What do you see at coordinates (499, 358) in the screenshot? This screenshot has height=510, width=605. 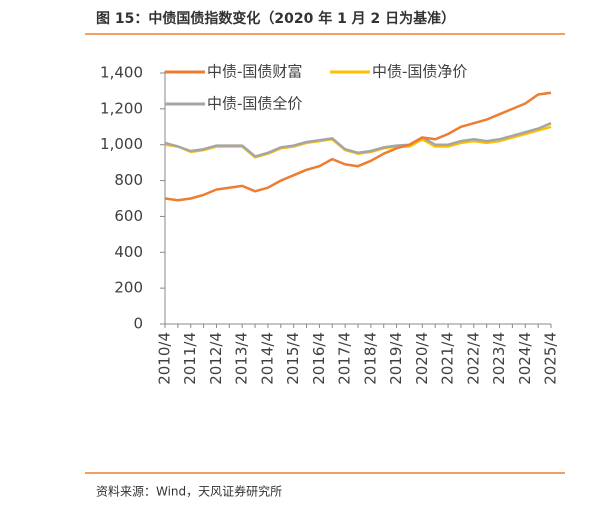 I see `x-tick-label: 2023/4` at bounding box center [499, 358].